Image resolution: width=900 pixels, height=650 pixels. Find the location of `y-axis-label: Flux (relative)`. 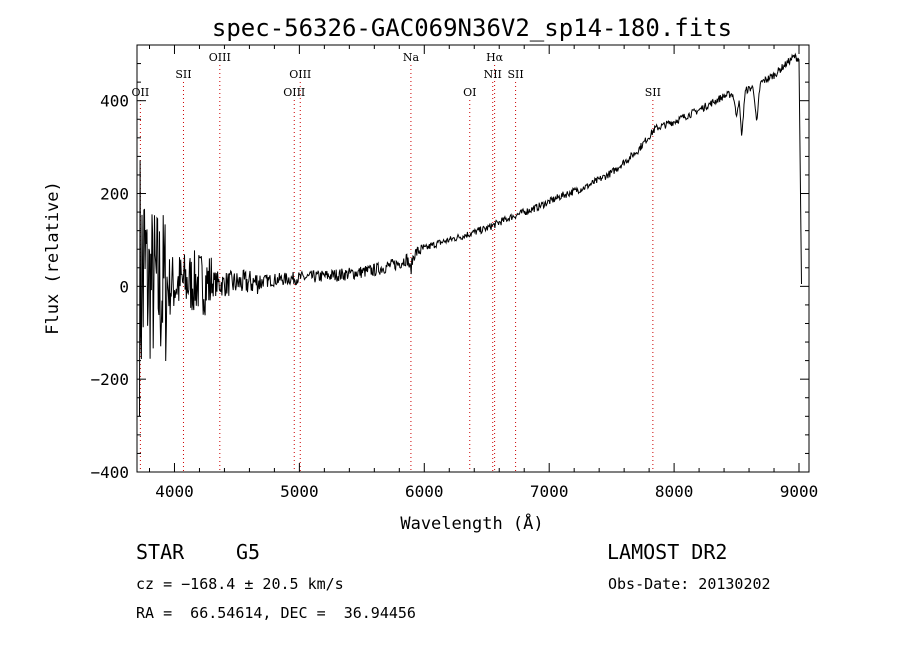

y-axis-label: Flux (relative) is located at coordinates (53, 258).